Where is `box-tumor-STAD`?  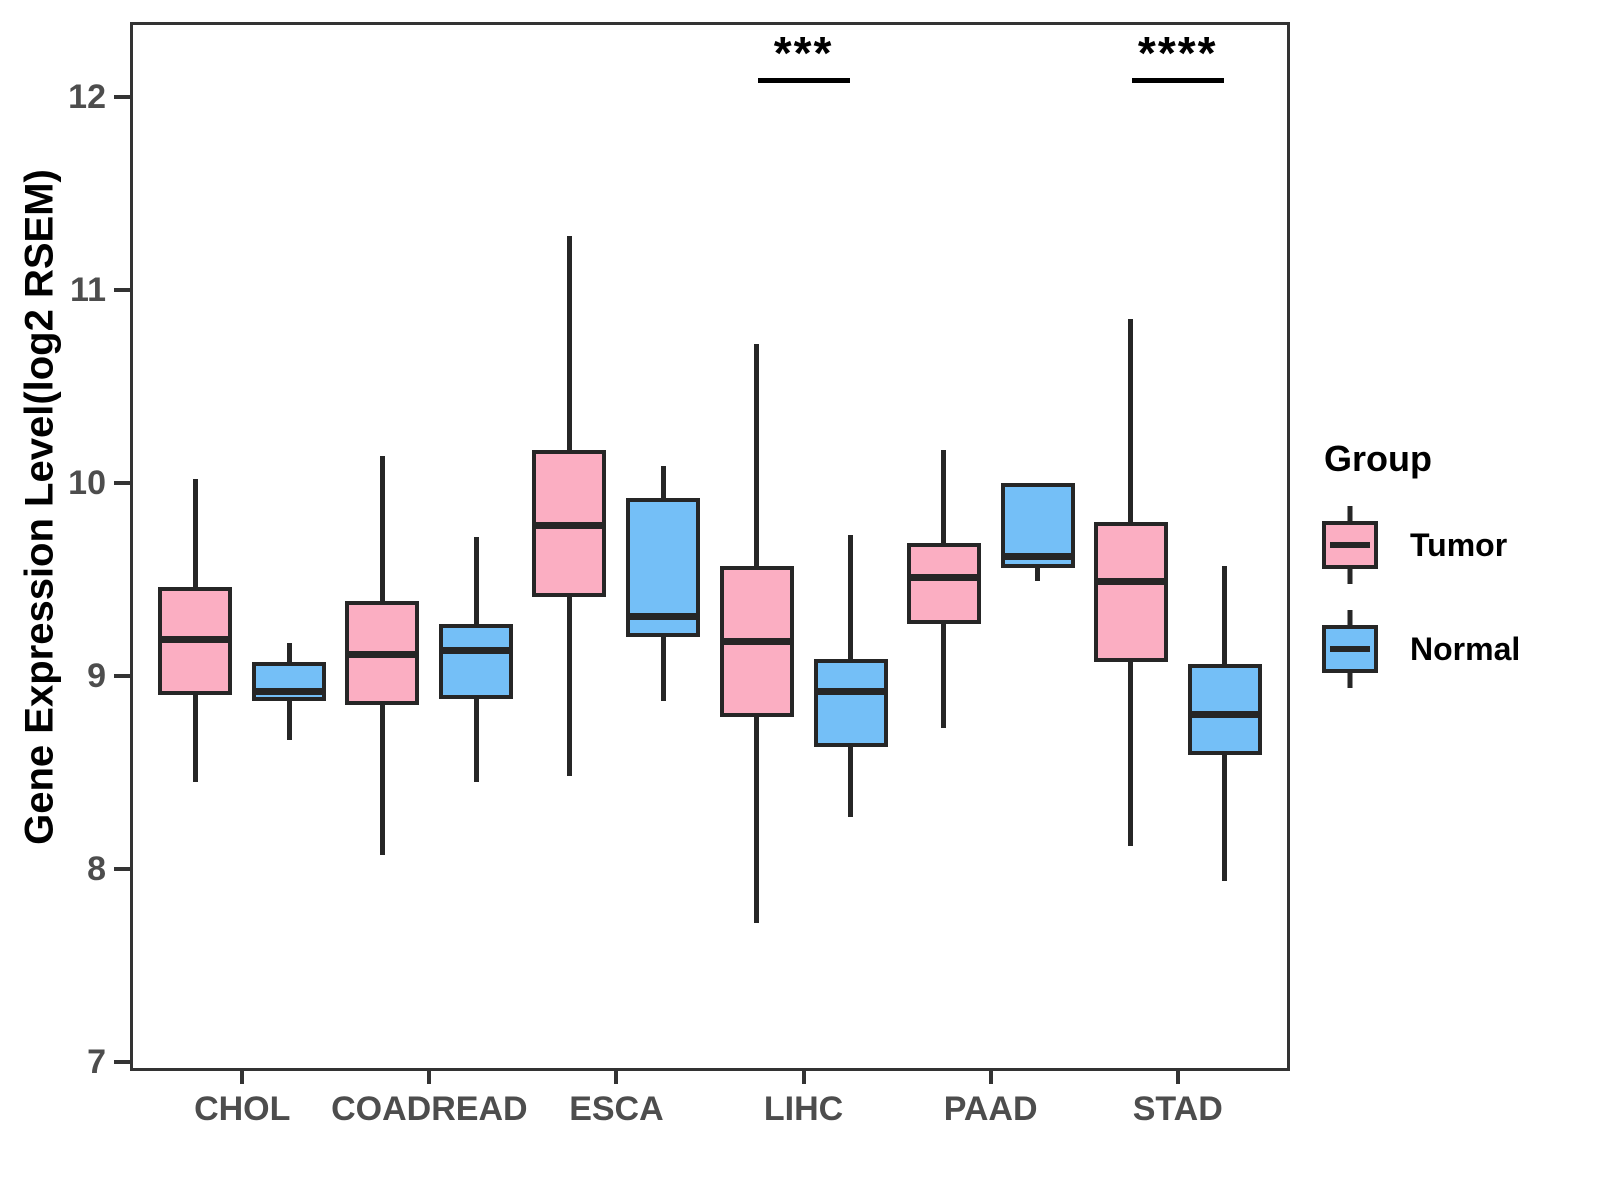
box-tumor-STAD is located at coordinates (1130, 592).